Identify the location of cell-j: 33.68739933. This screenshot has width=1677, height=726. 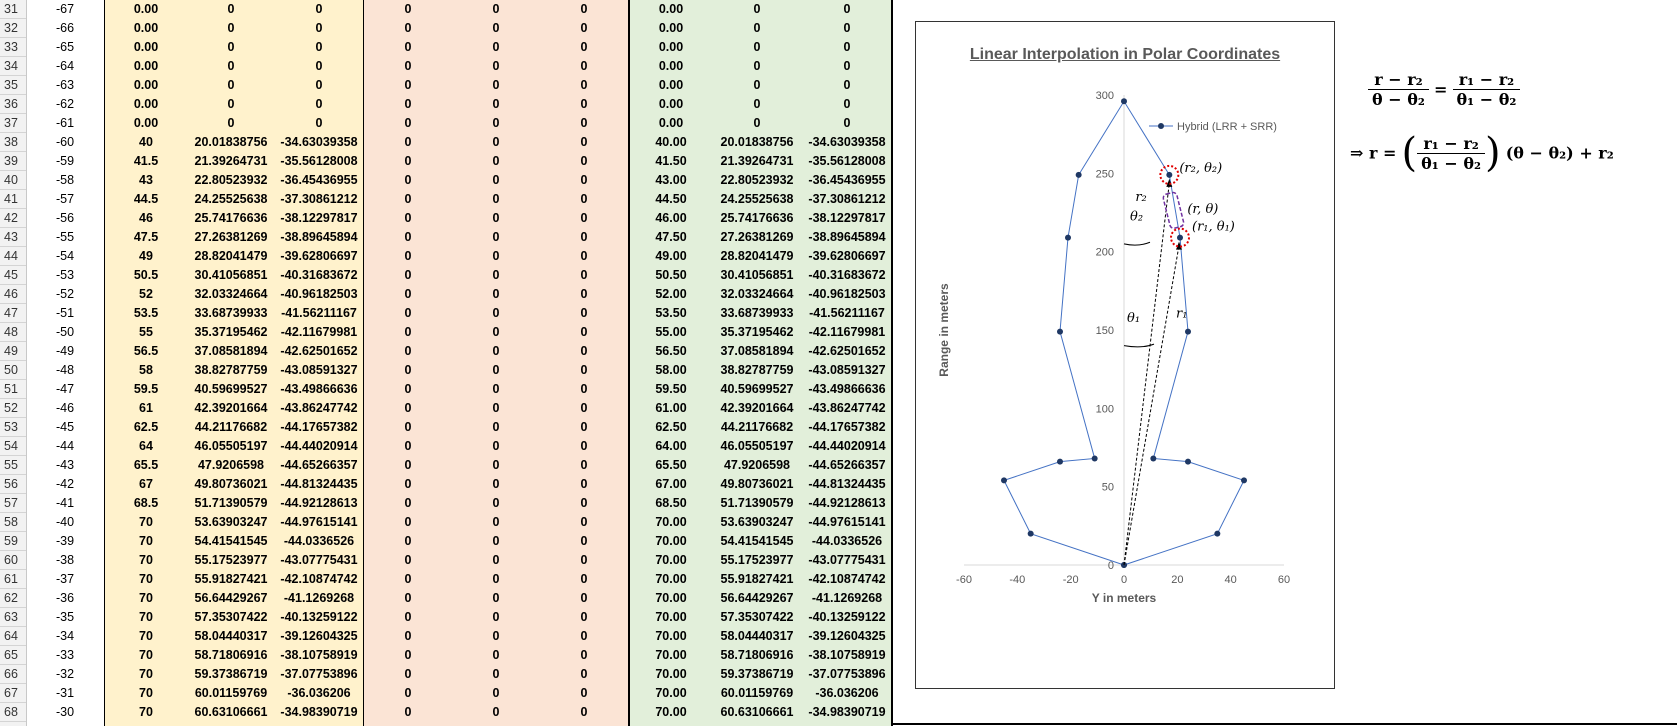
(757, 313).